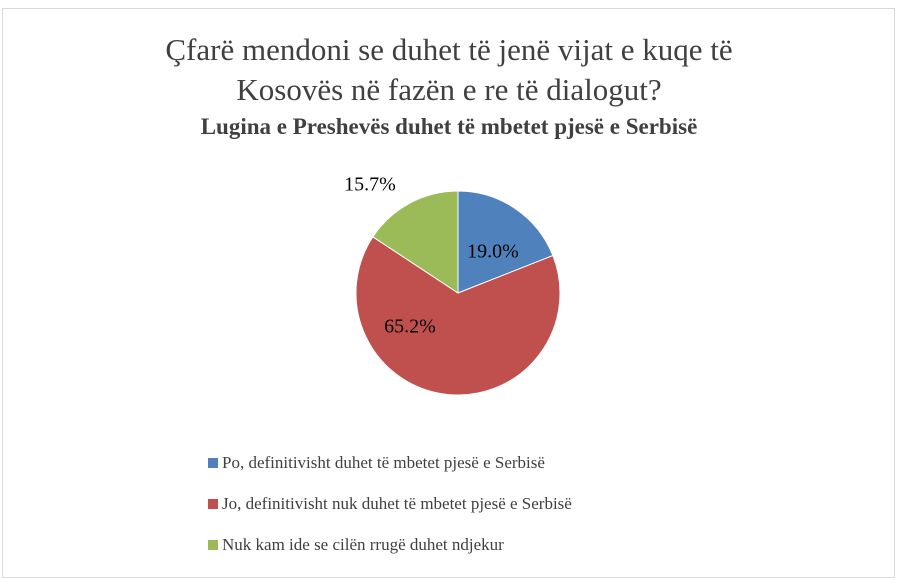 Image resolution: width=898 pixels, height=578 pixels. What do you see at coordinates (363, 544) in the screenshot?
I see `legend-label: Nuk kam ide se cilën rrugë duhet ndjekur` at bounding box center [363, 544].